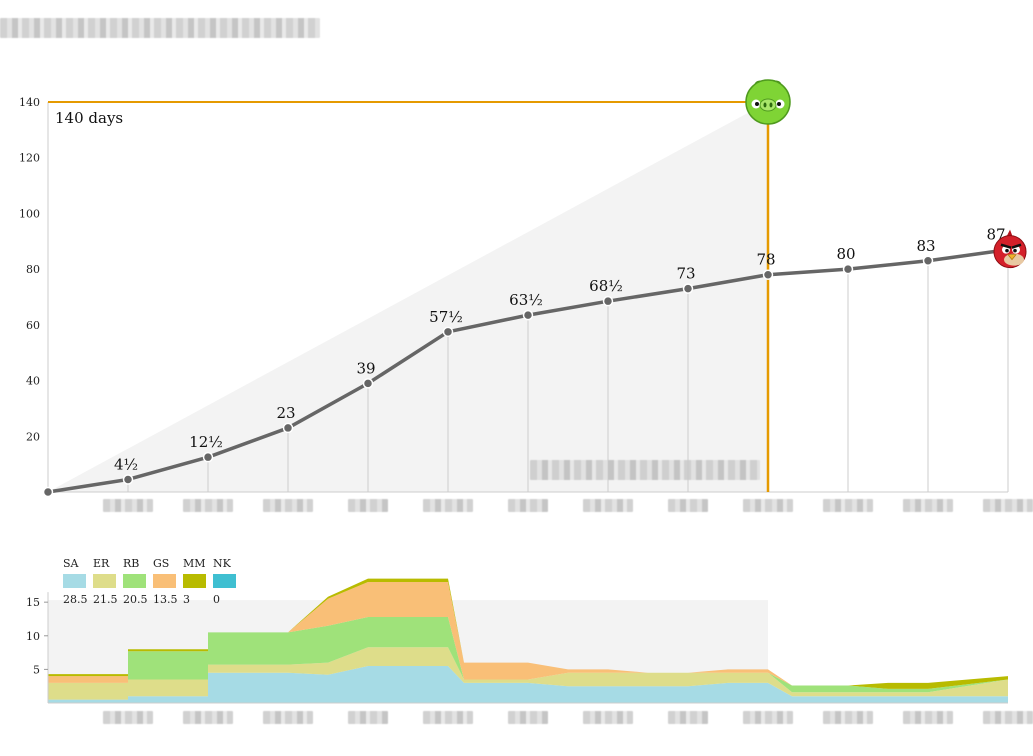 The height and width of the screenshot is (756, 1033). What do you see at coordinates (33, 602) in the screenshot?
I see `area-y-tick-label: 15` at bounding box center [33, 602].